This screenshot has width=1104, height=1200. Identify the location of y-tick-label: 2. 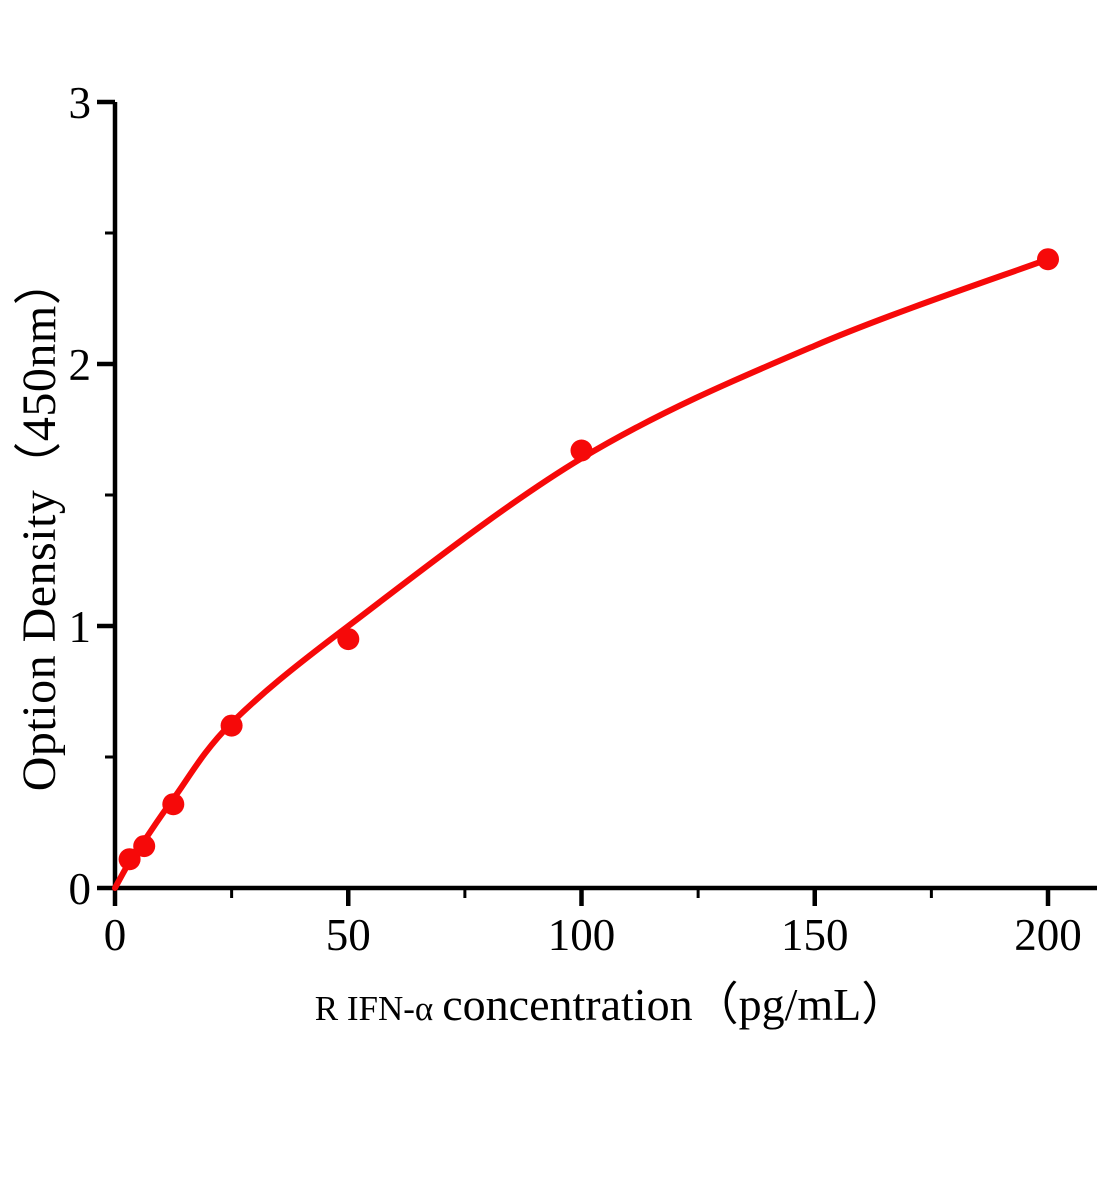
(80, 365).